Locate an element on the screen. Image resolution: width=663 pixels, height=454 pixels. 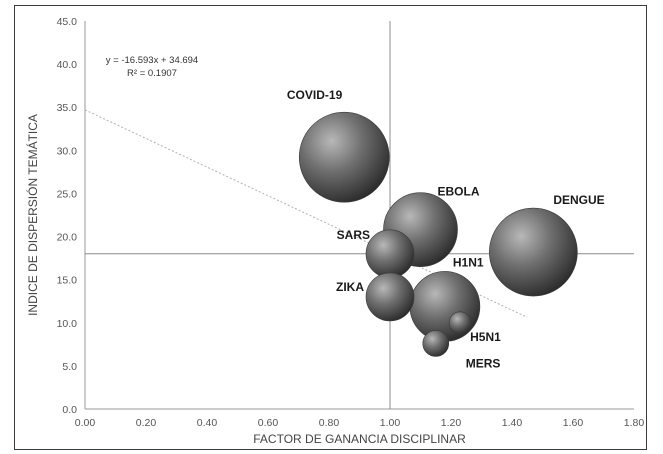
x-tick-label: 1.80 is located at coordinates (634, 423).